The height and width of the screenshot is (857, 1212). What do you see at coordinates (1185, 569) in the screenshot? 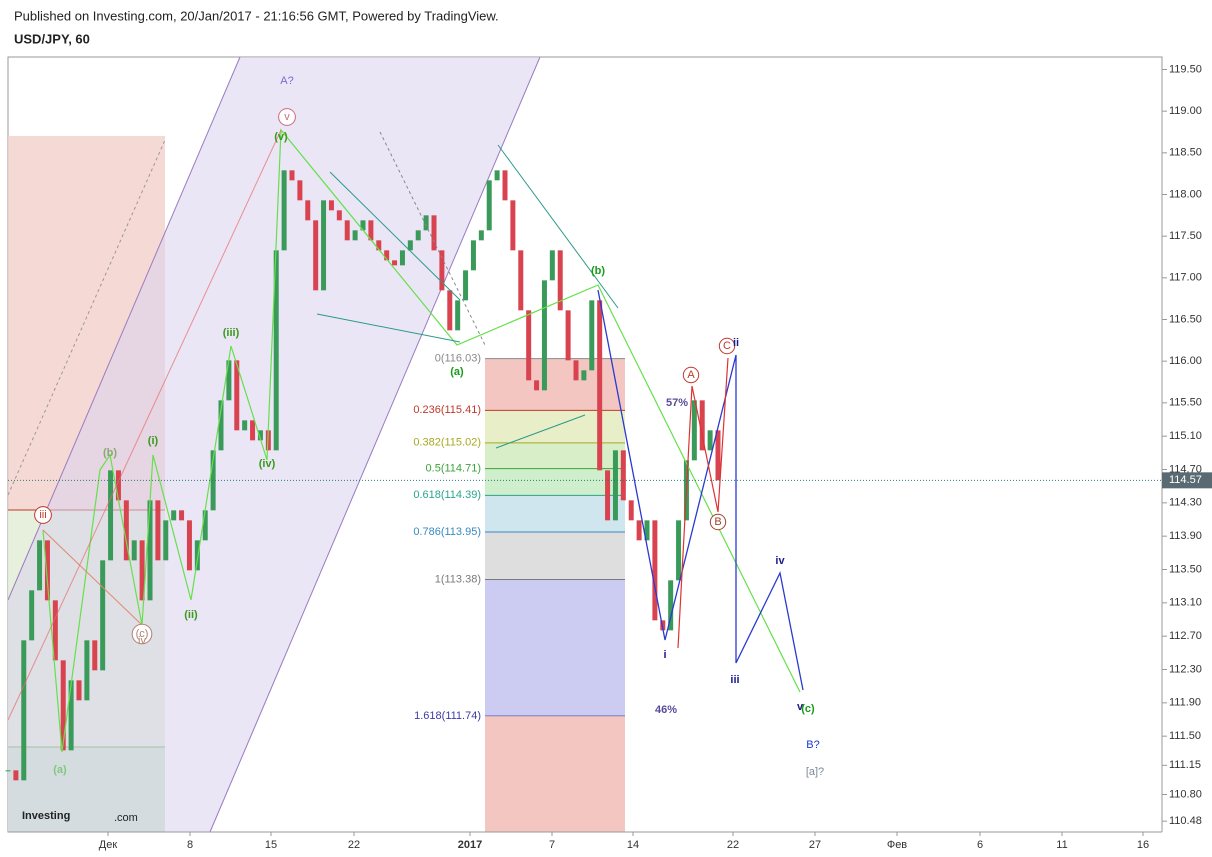
I see `y-tick-label: 113.50` at bounding box center [1185, 569].